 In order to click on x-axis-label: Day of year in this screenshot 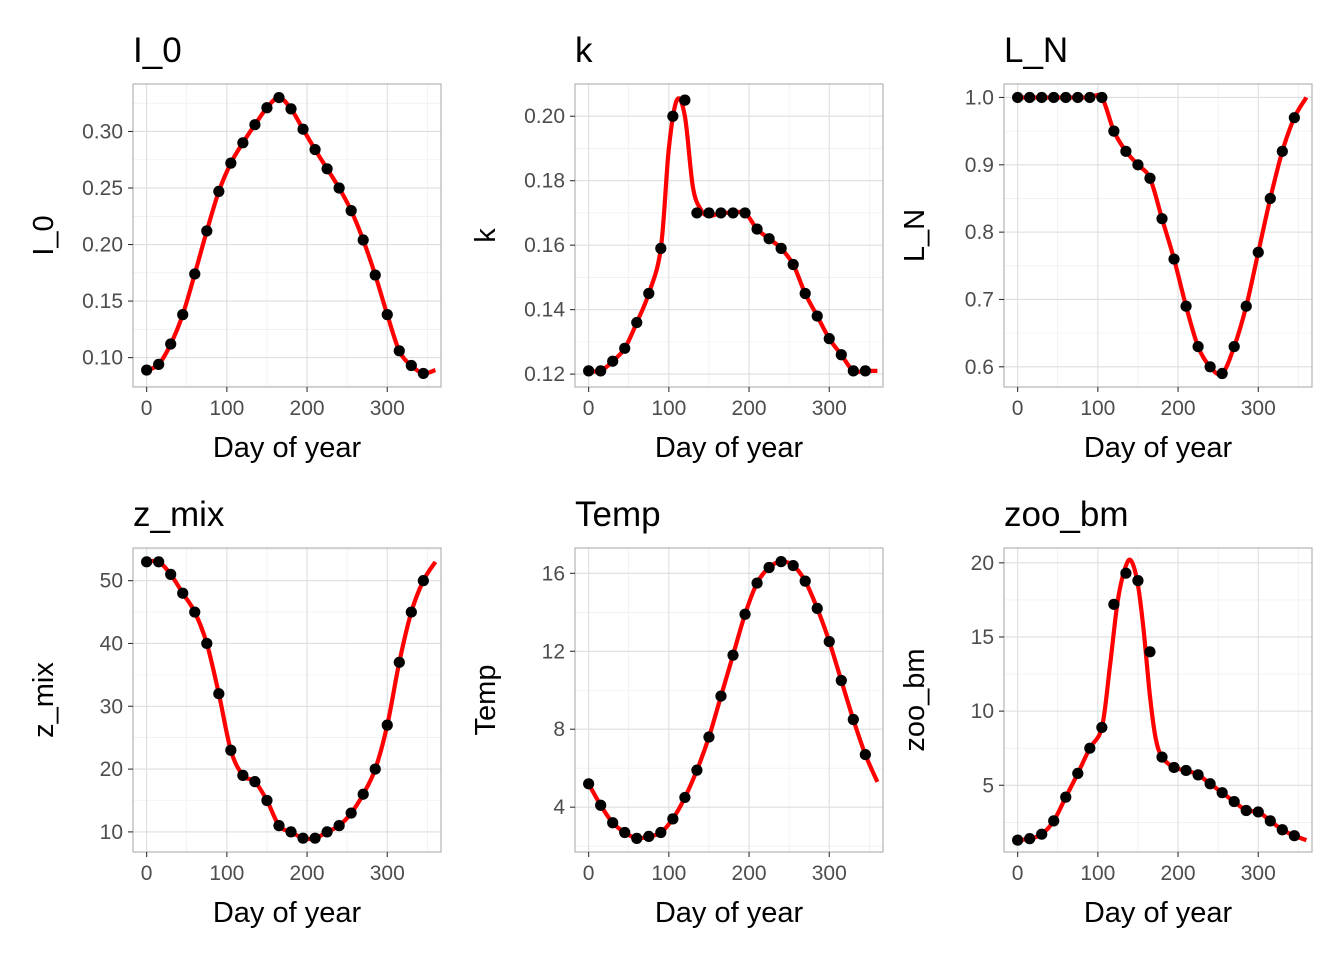, I will do `click(729, 913)`.